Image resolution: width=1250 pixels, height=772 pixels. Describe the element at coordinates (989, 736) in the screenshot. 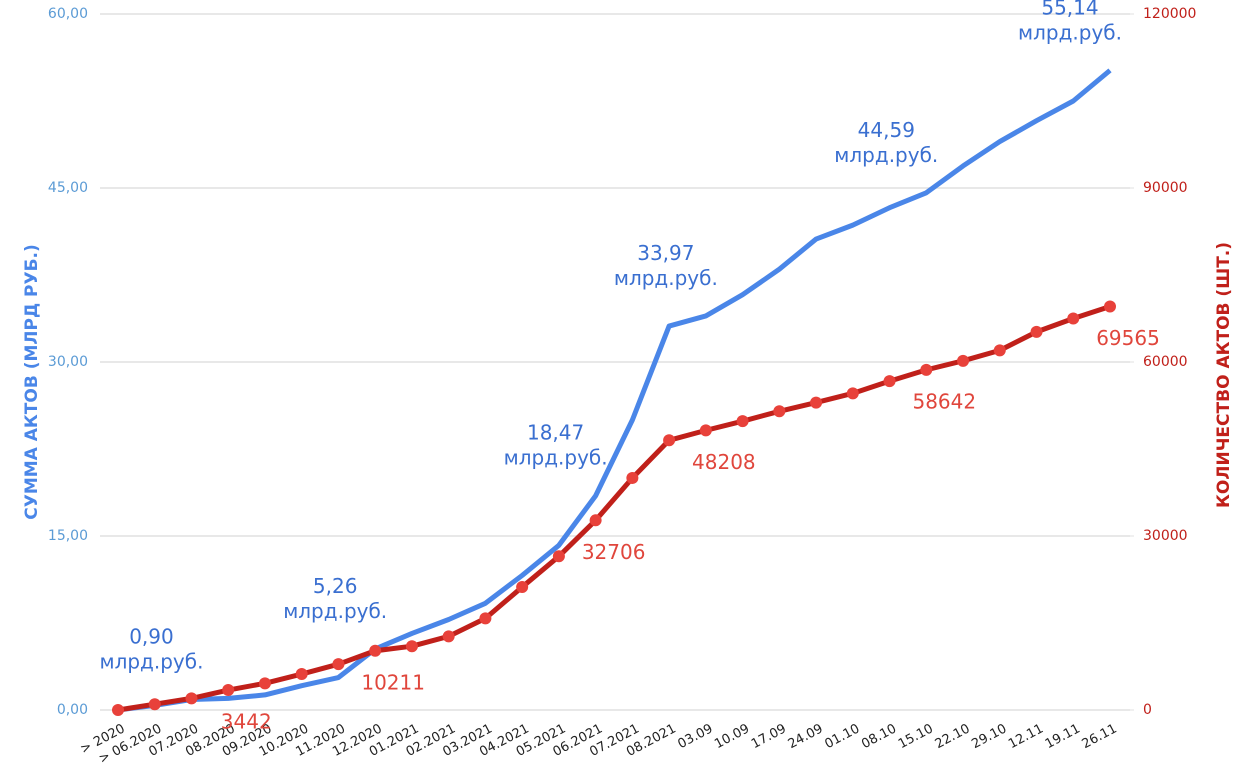

I see `x-tick-label: 29.10` at that location.